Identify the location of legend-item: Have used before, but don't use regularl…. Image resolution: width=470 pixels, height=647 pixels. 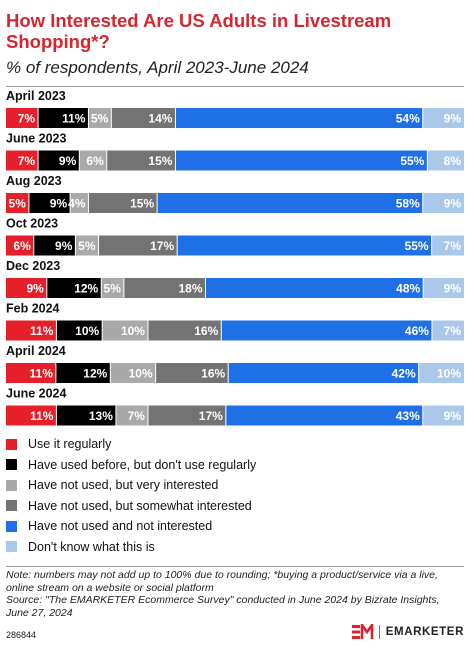
(131, 465).